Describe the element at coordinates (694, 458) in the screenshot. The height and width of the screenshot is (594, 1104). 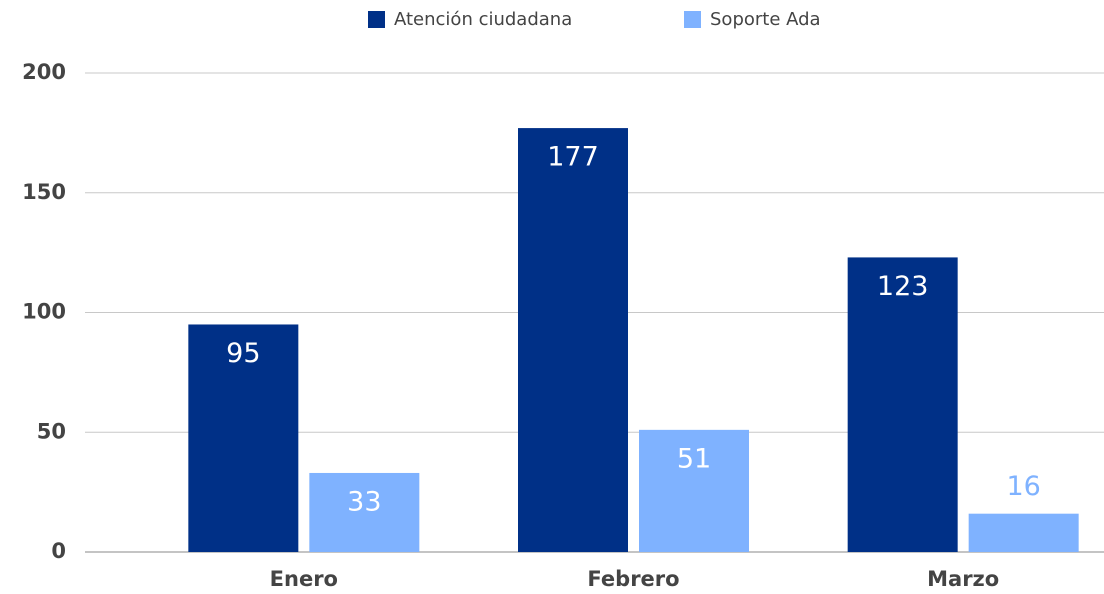
I see `data-label: 51` at that location.